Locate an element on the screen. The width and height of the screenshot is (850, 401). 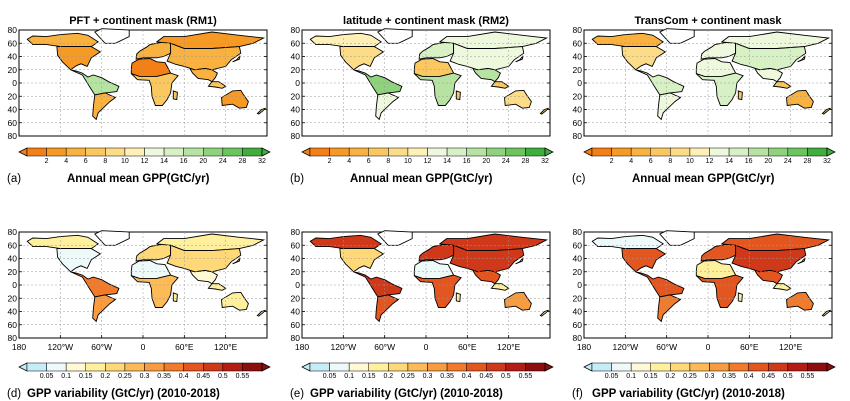
colorbar-label: Annual mean GPP(GtC/yr) is located at coordinates (703, 179).